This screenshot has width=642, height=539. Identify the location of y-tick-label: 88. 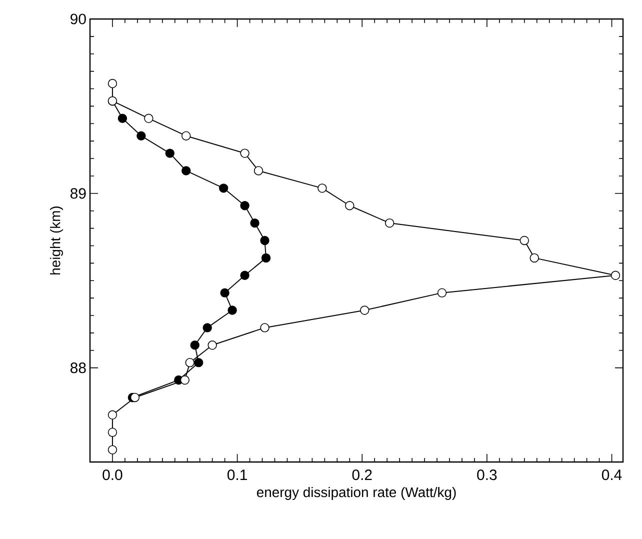
(78, 368).